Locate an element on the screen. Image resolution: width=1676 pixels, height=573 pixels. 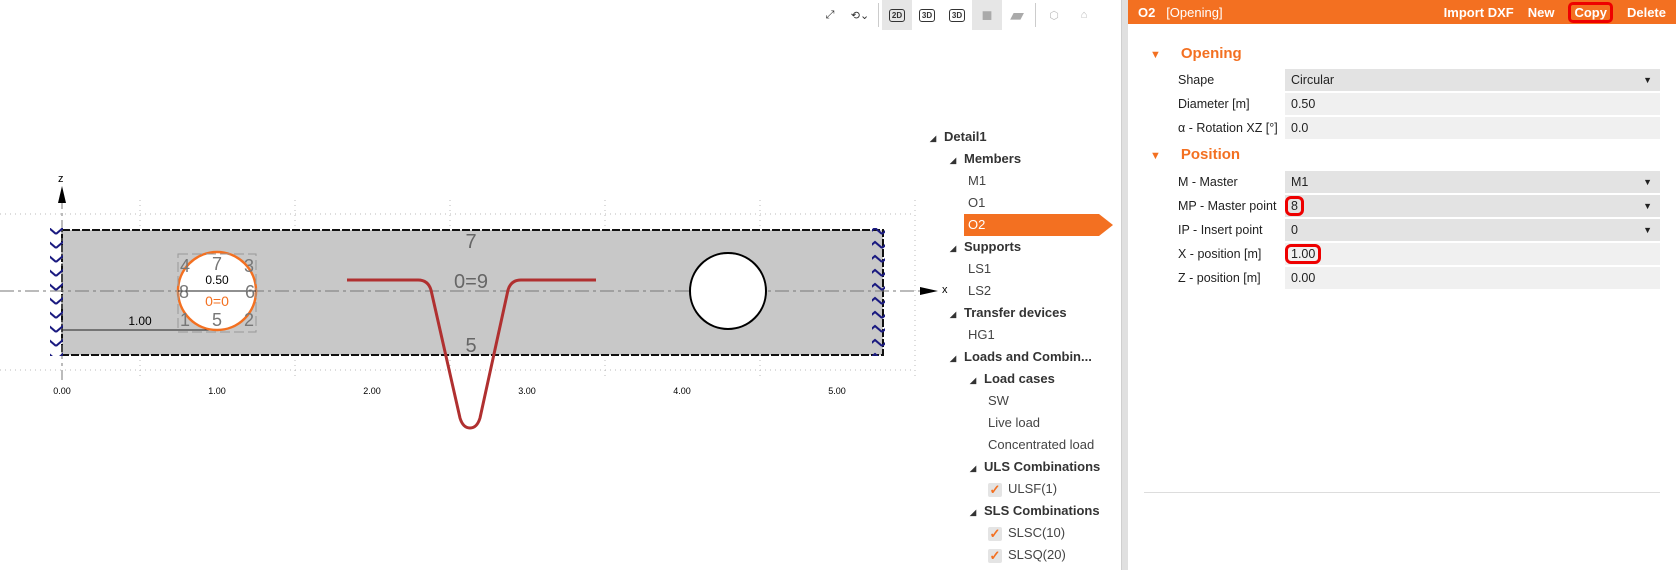
tree-item-m1: M1 is located at coordinates (977, 180).